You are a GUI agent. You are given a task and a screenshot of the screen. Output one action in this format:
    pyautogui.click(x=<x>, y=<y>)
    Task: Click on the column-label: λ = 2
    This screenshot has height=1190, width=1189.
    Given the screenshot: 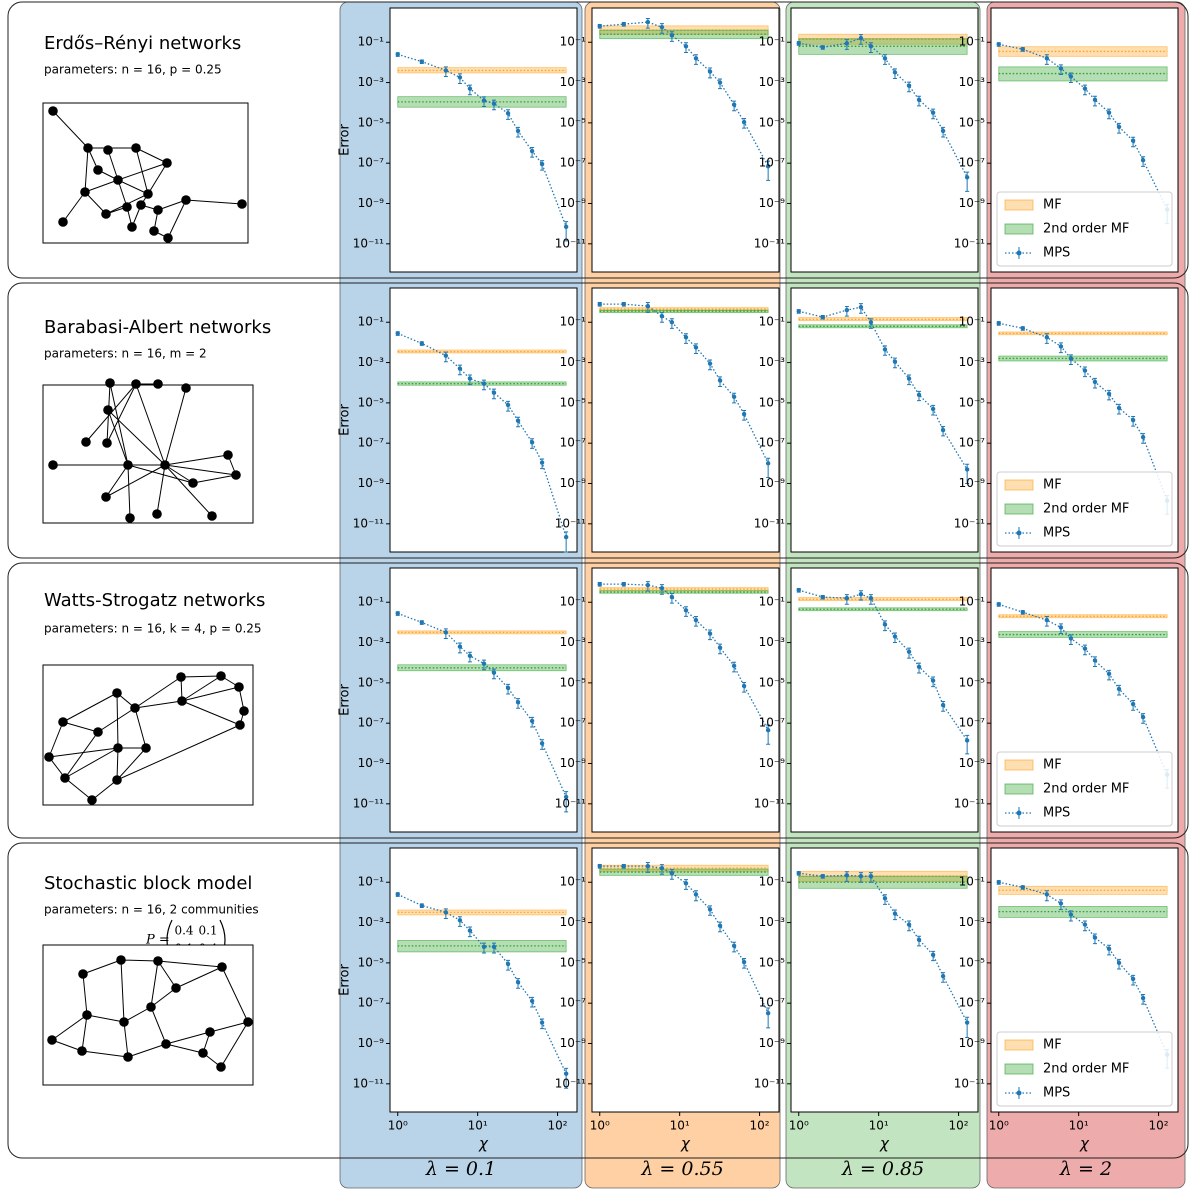 What is the action you would take?
    pyautogui.click(x=1085, y=1169)
    